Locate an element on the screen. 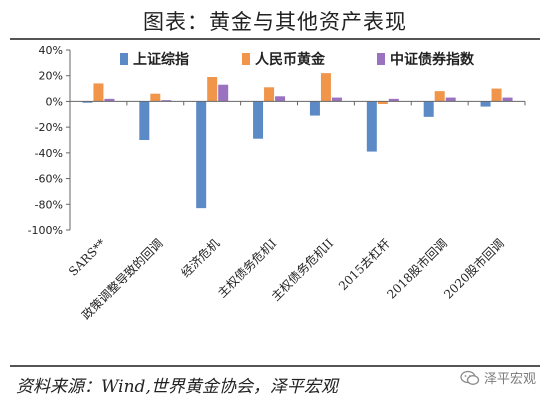 Image resolution: width=550 pixels, height=401 pixels. watermark-text: 泽平宏观 is located at coordinates (509, 379).